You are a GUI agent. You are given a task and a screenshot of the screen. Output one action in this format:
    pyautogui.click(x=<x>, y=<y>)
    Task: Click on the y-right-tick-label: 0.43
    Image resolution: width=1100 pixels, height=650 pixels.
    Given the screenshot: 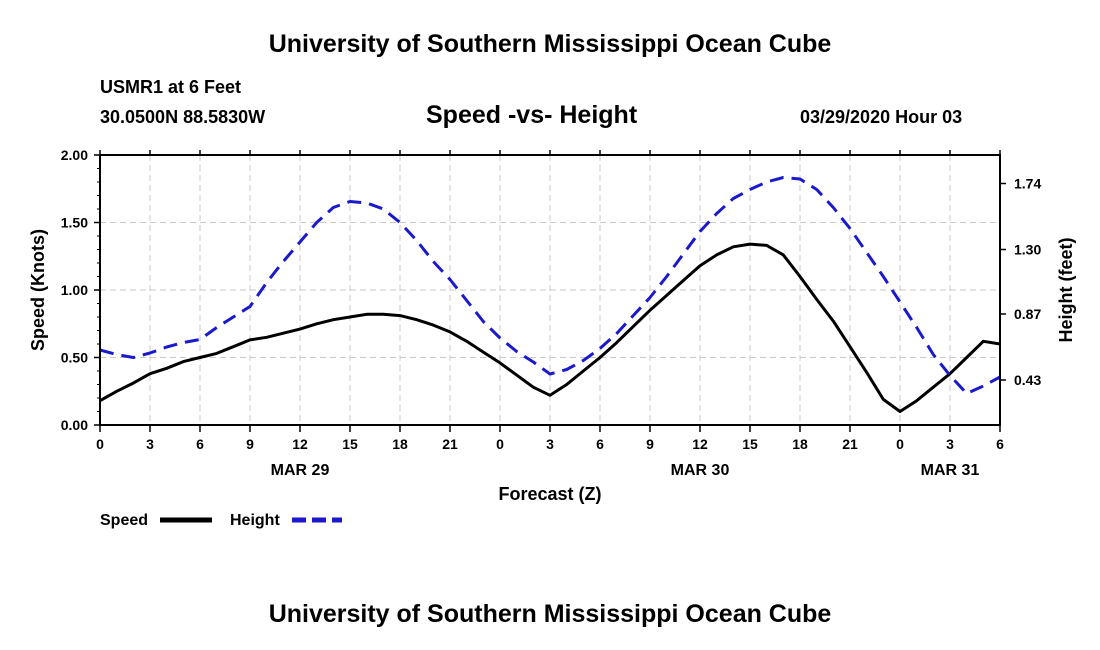 What is the action you would take?
    pyautogui.click(x=1027, y=380)
    